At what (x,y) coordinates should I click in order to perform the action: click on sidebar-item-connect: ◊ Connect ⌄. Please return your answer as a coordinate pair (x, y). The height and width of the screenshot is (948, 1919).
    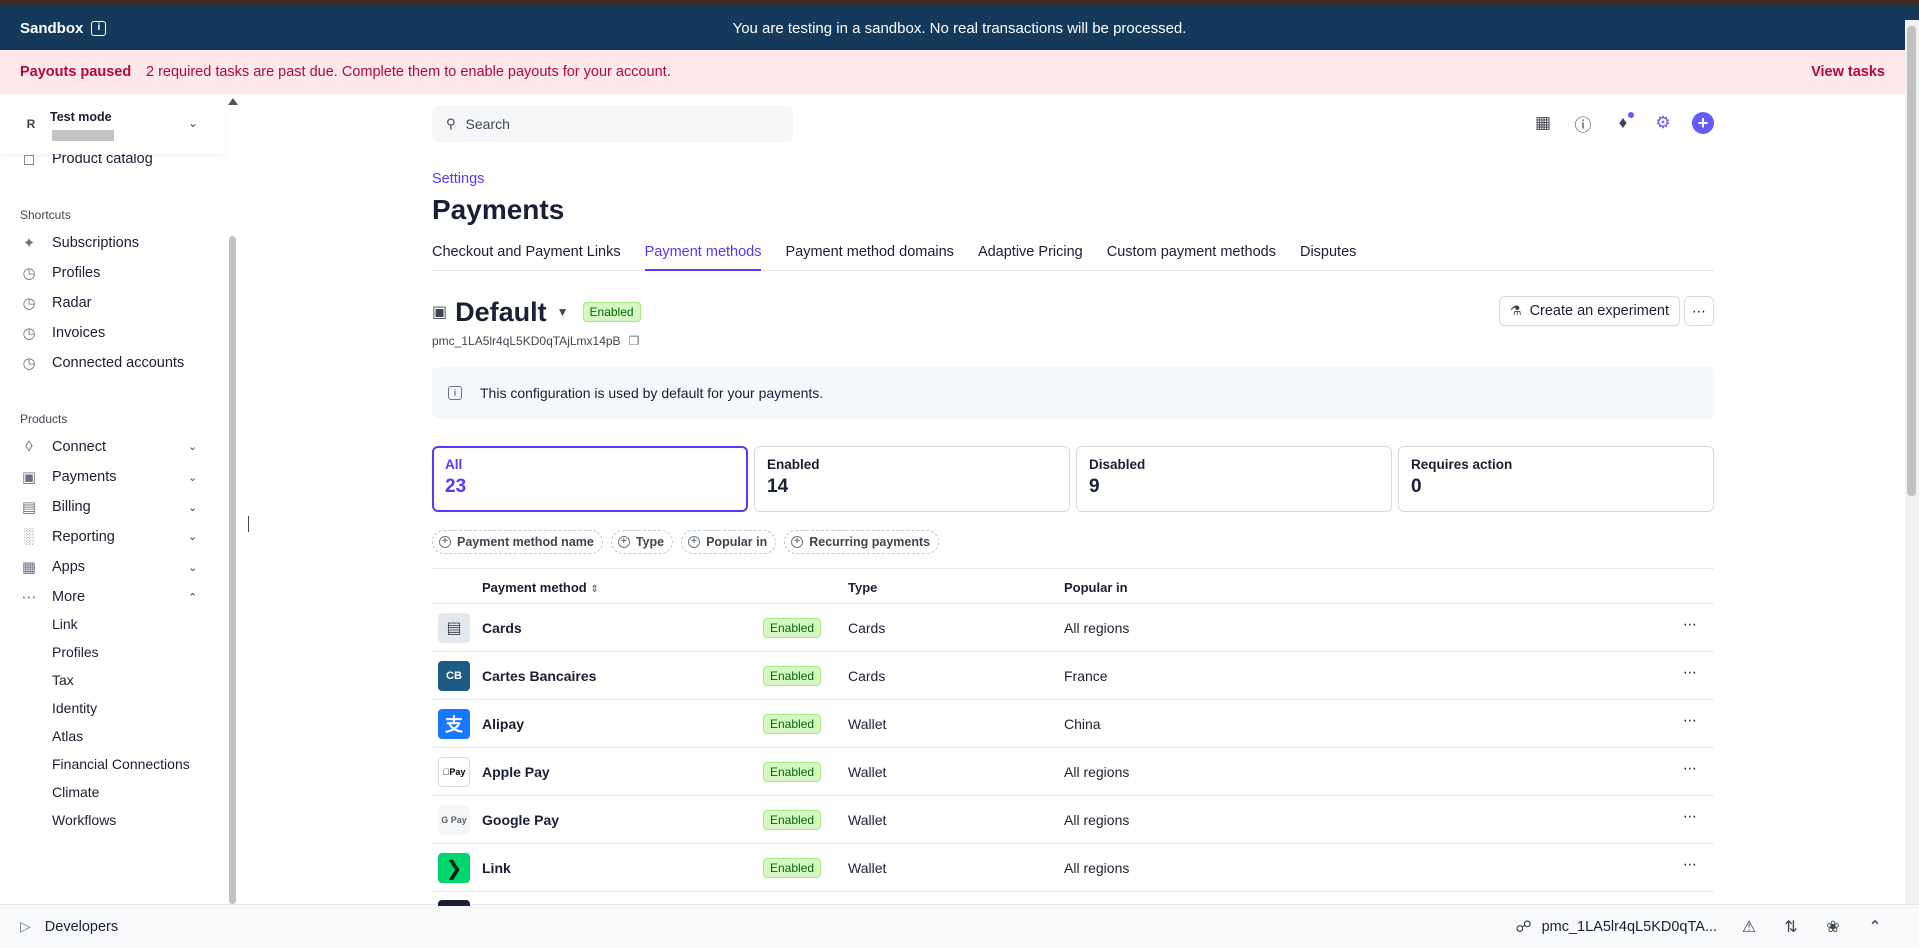
    Looking at the image, I should click on (108, 446).